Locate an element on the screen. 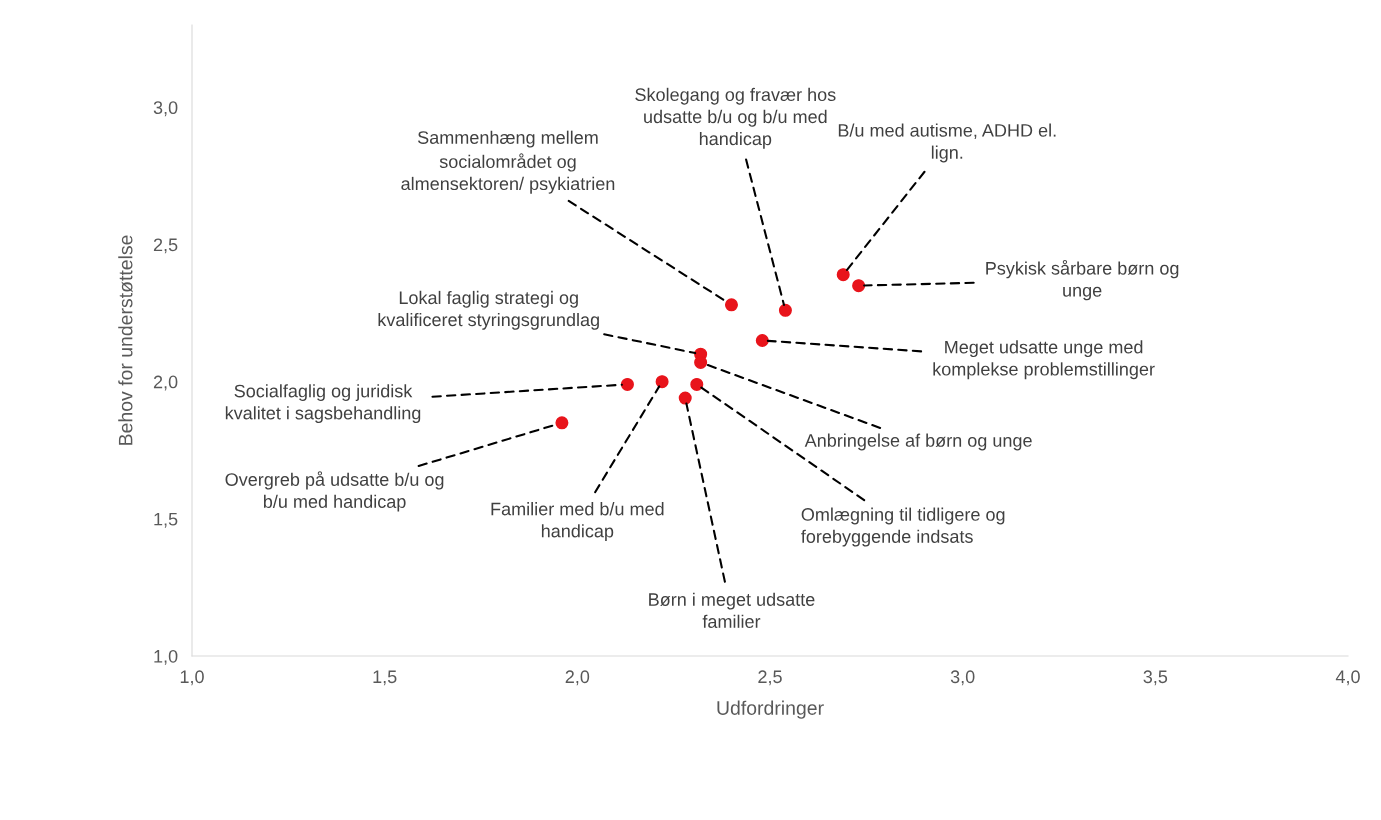 This screenshot has width=1381, height=820. x-axis-title: Udfordringer is located at coordinates (770, 709).